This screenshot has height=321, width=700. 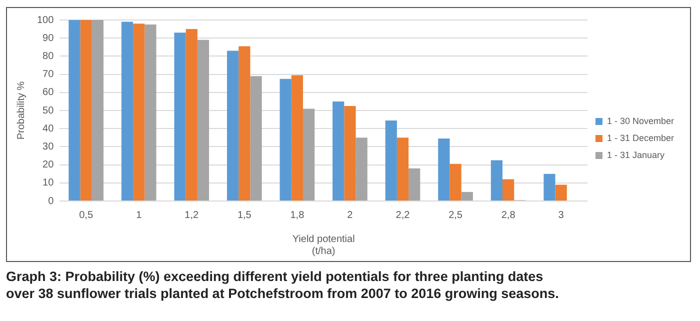 I want to click on y-tick-label: 0, so click(x=51, y=201).